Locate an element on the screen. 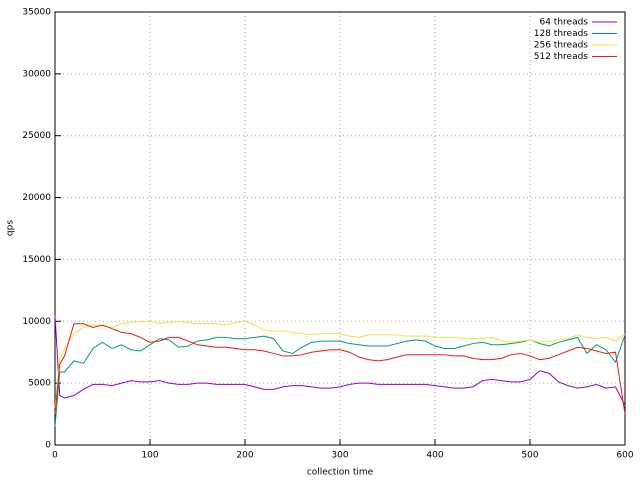 The height and width of the screenshot is (480, 640). y-tick-label: 15000 is located at coordinates (36, 260).